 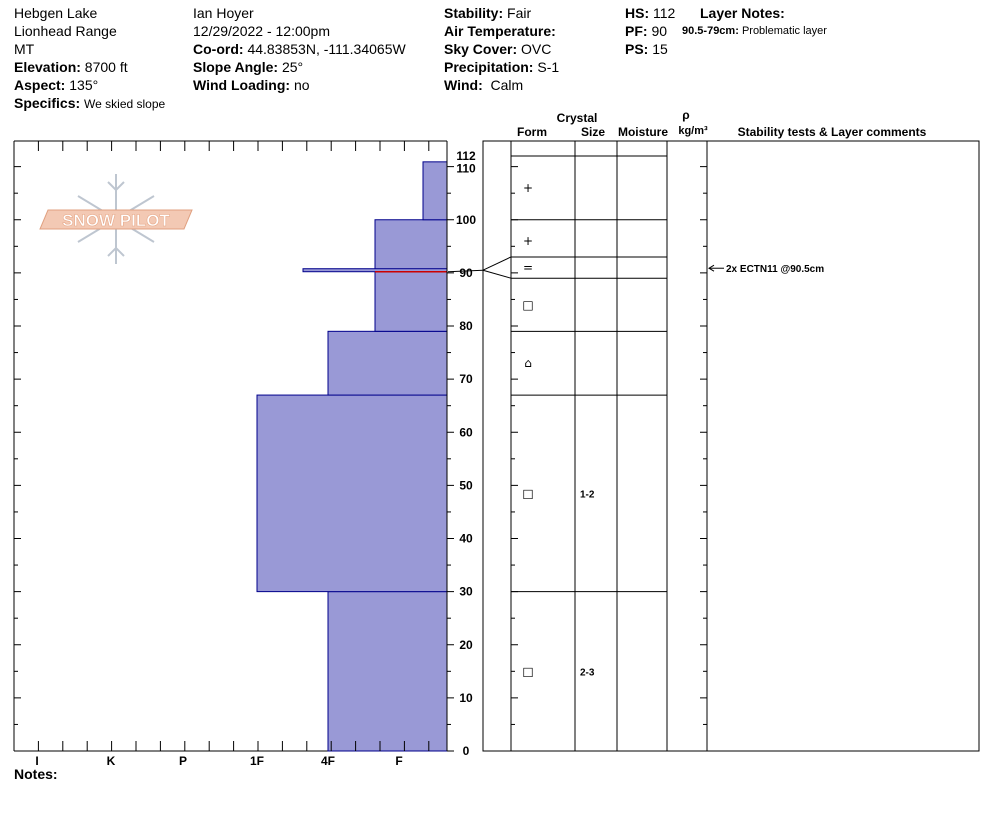 What do you see at coordinates (498, 49) in the screenshot?
I see `sky-cover: Sky Cover: OVC` at bounding box center [498, 49].